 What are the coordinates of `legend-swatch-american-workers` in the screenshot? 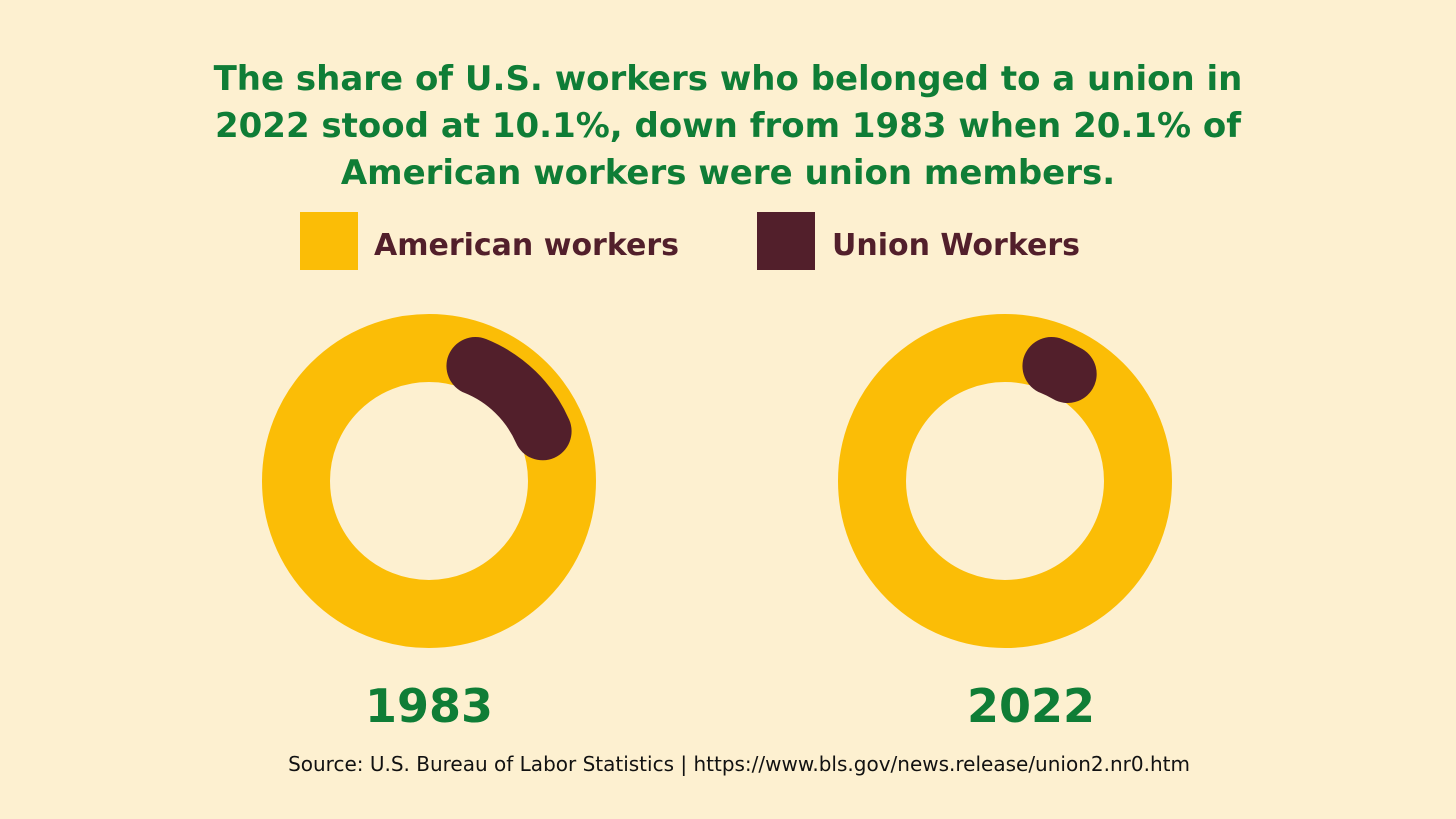 It's located at (329, 241).